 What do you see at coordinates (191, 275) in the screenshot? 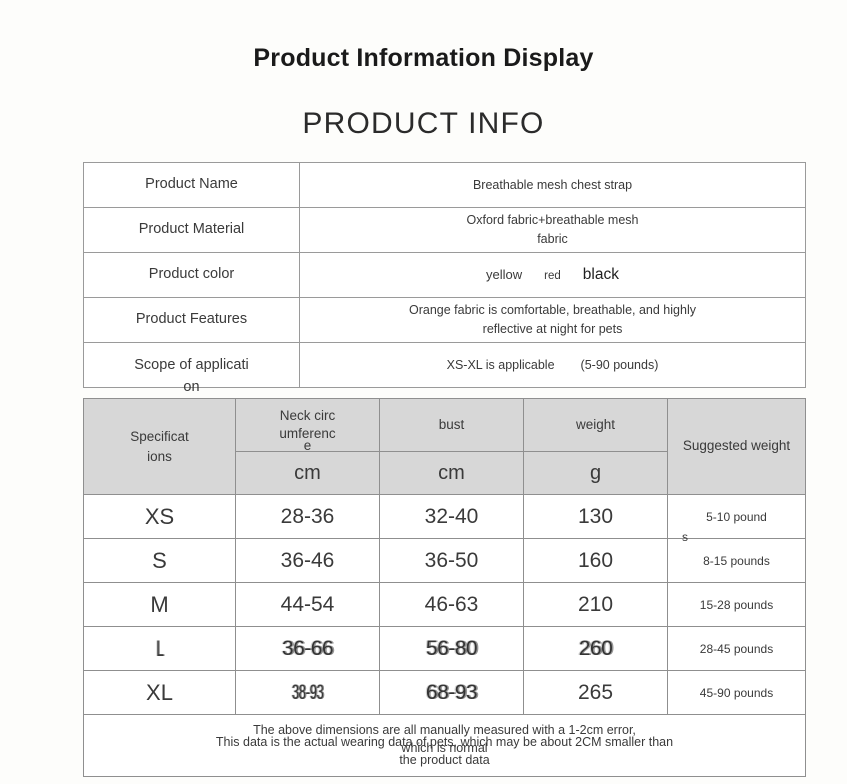
I see `info-label-product-color: Product color` at bounding box center [191, 275].